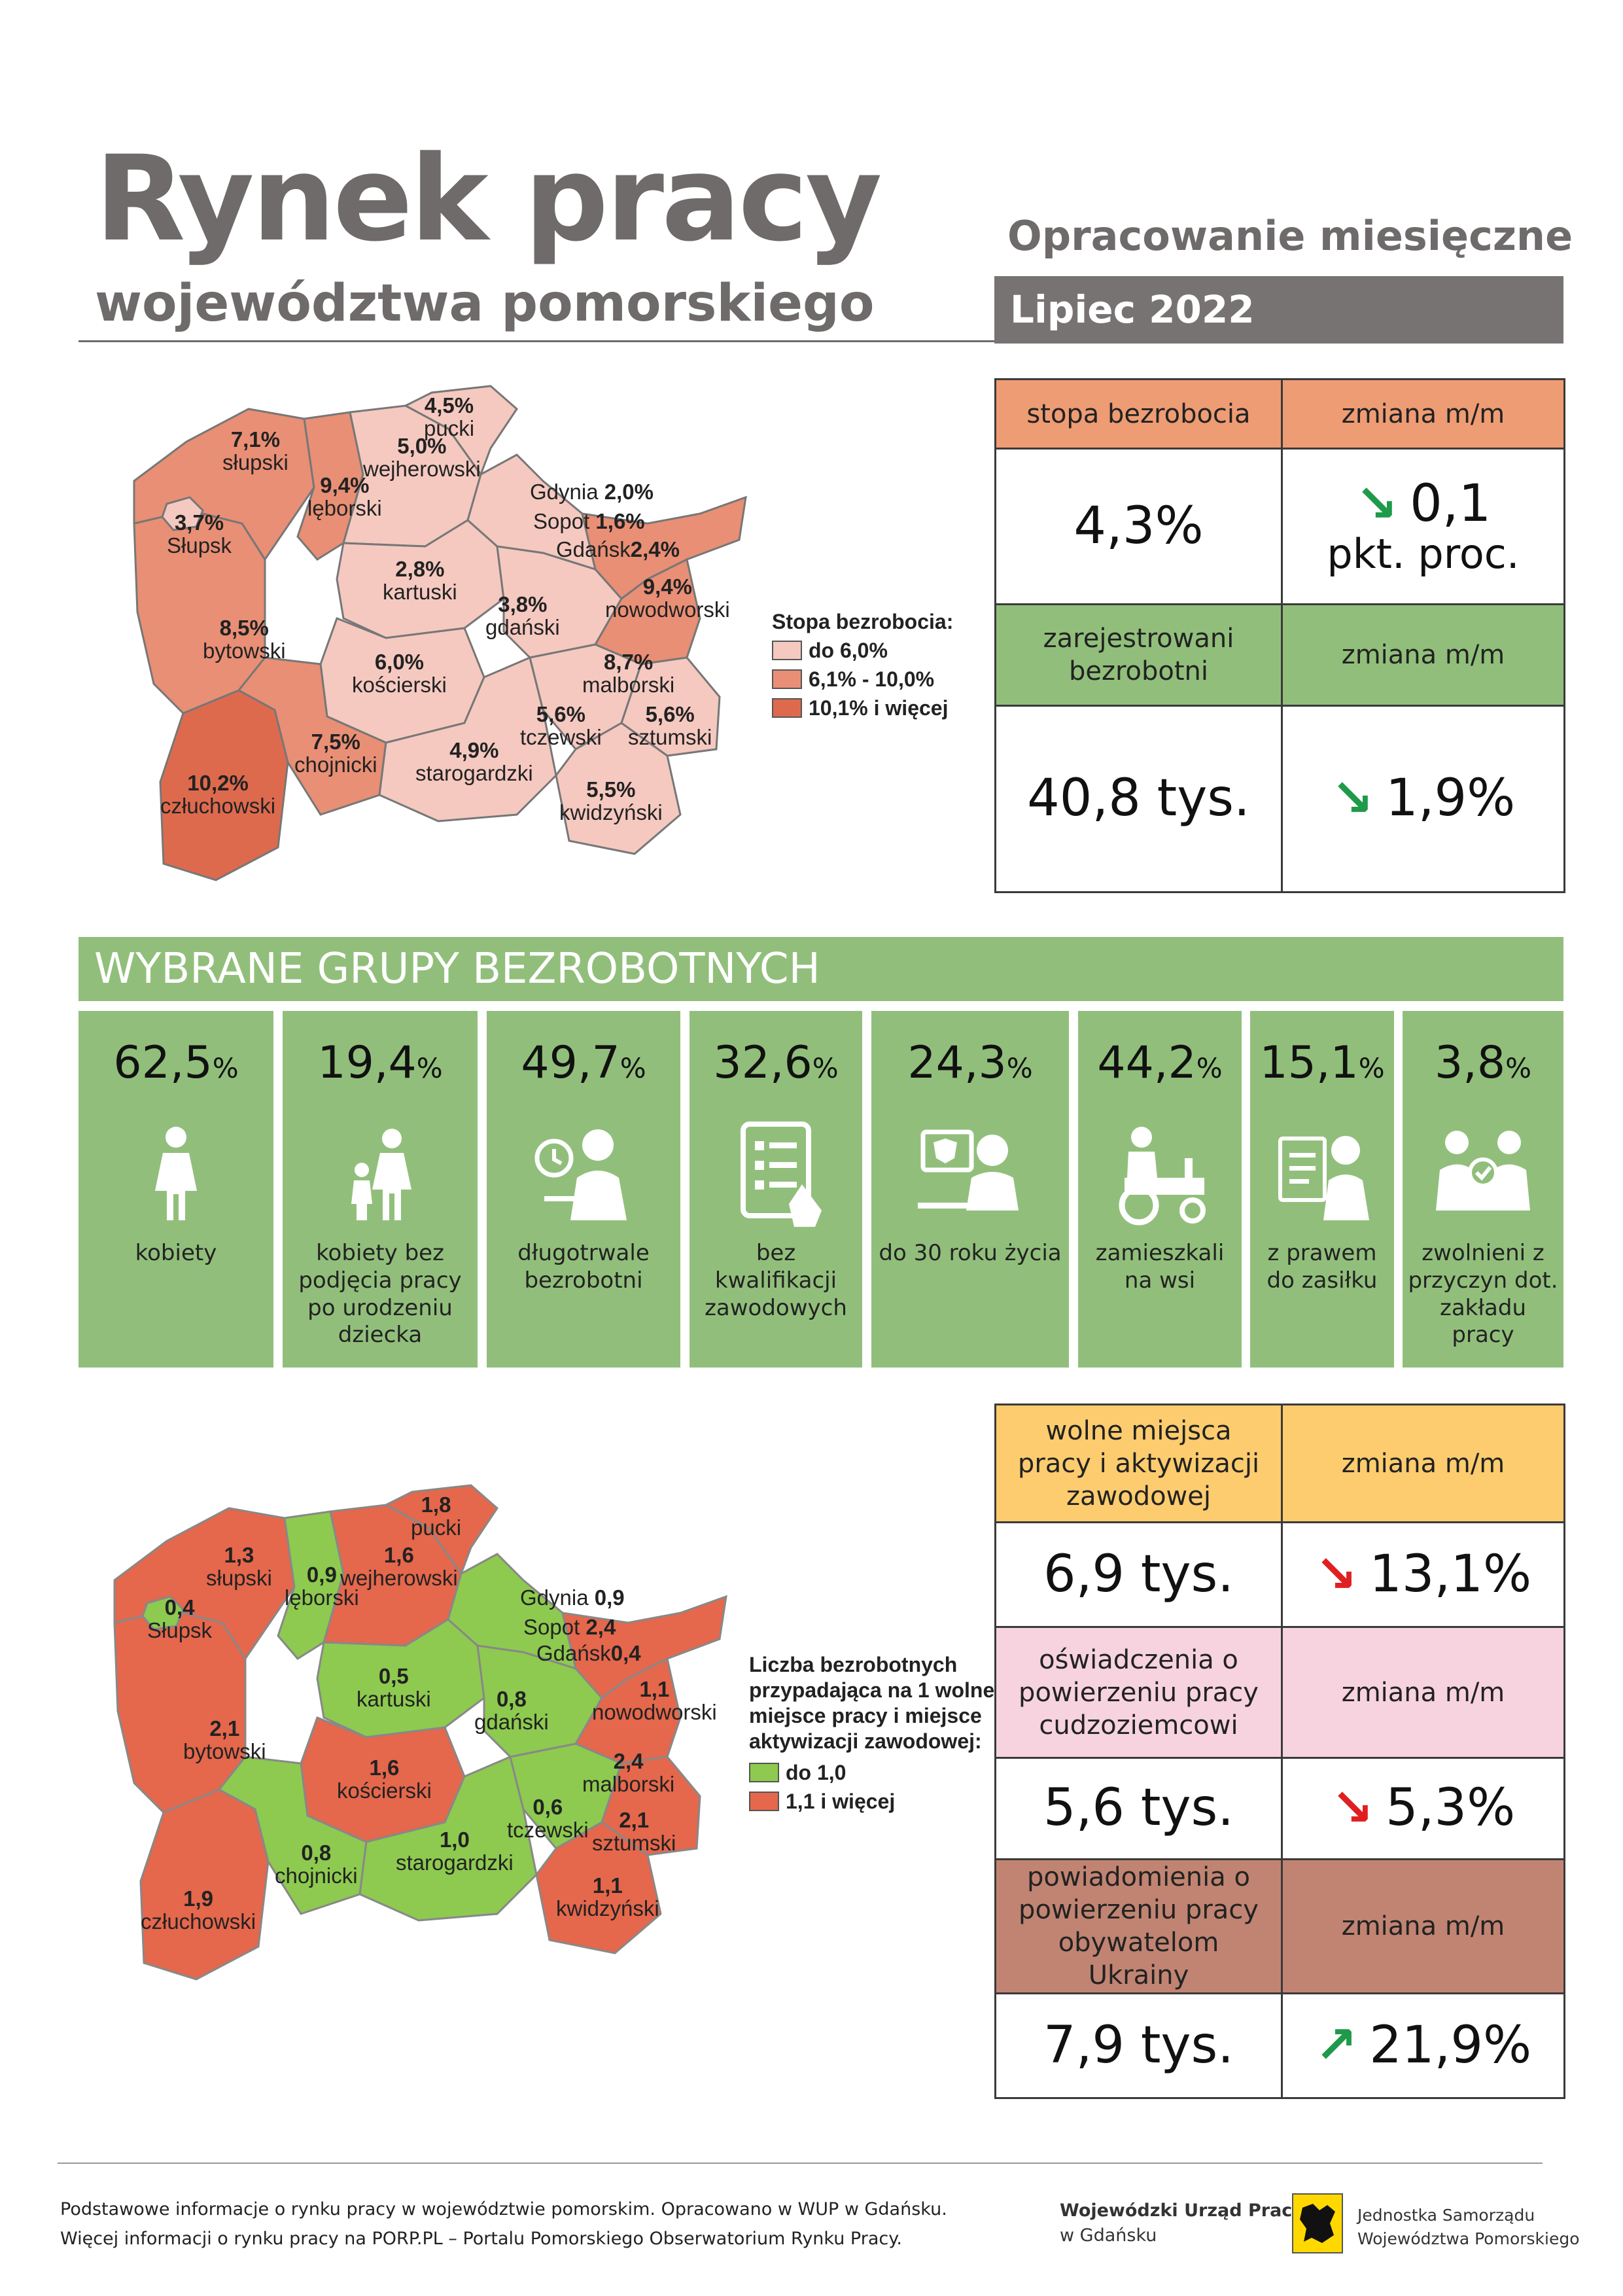  I want to click on declarations-change-value: 5,3%, so click(1451, 1808).